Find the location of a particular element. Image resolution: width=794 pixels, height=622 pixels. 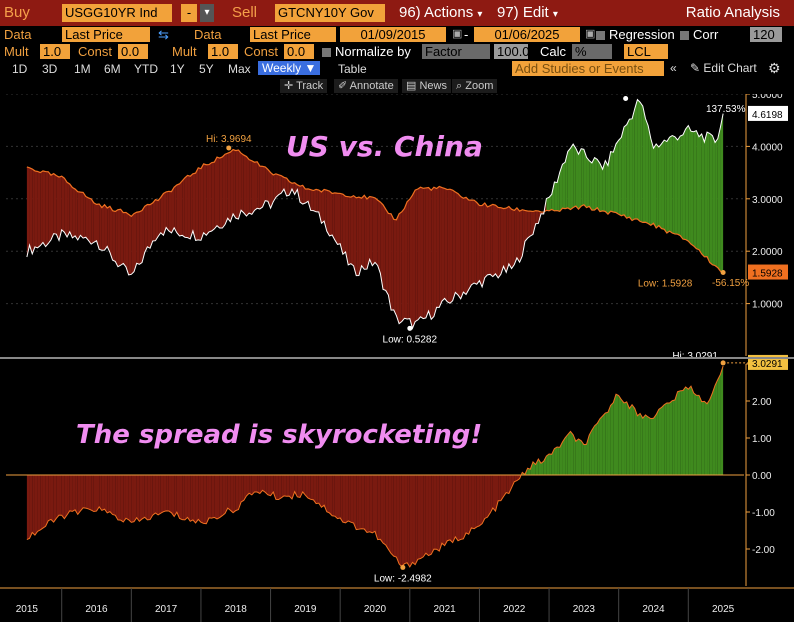

annotate-tool: ✐ Annotate is located at coordinates (366, 86).